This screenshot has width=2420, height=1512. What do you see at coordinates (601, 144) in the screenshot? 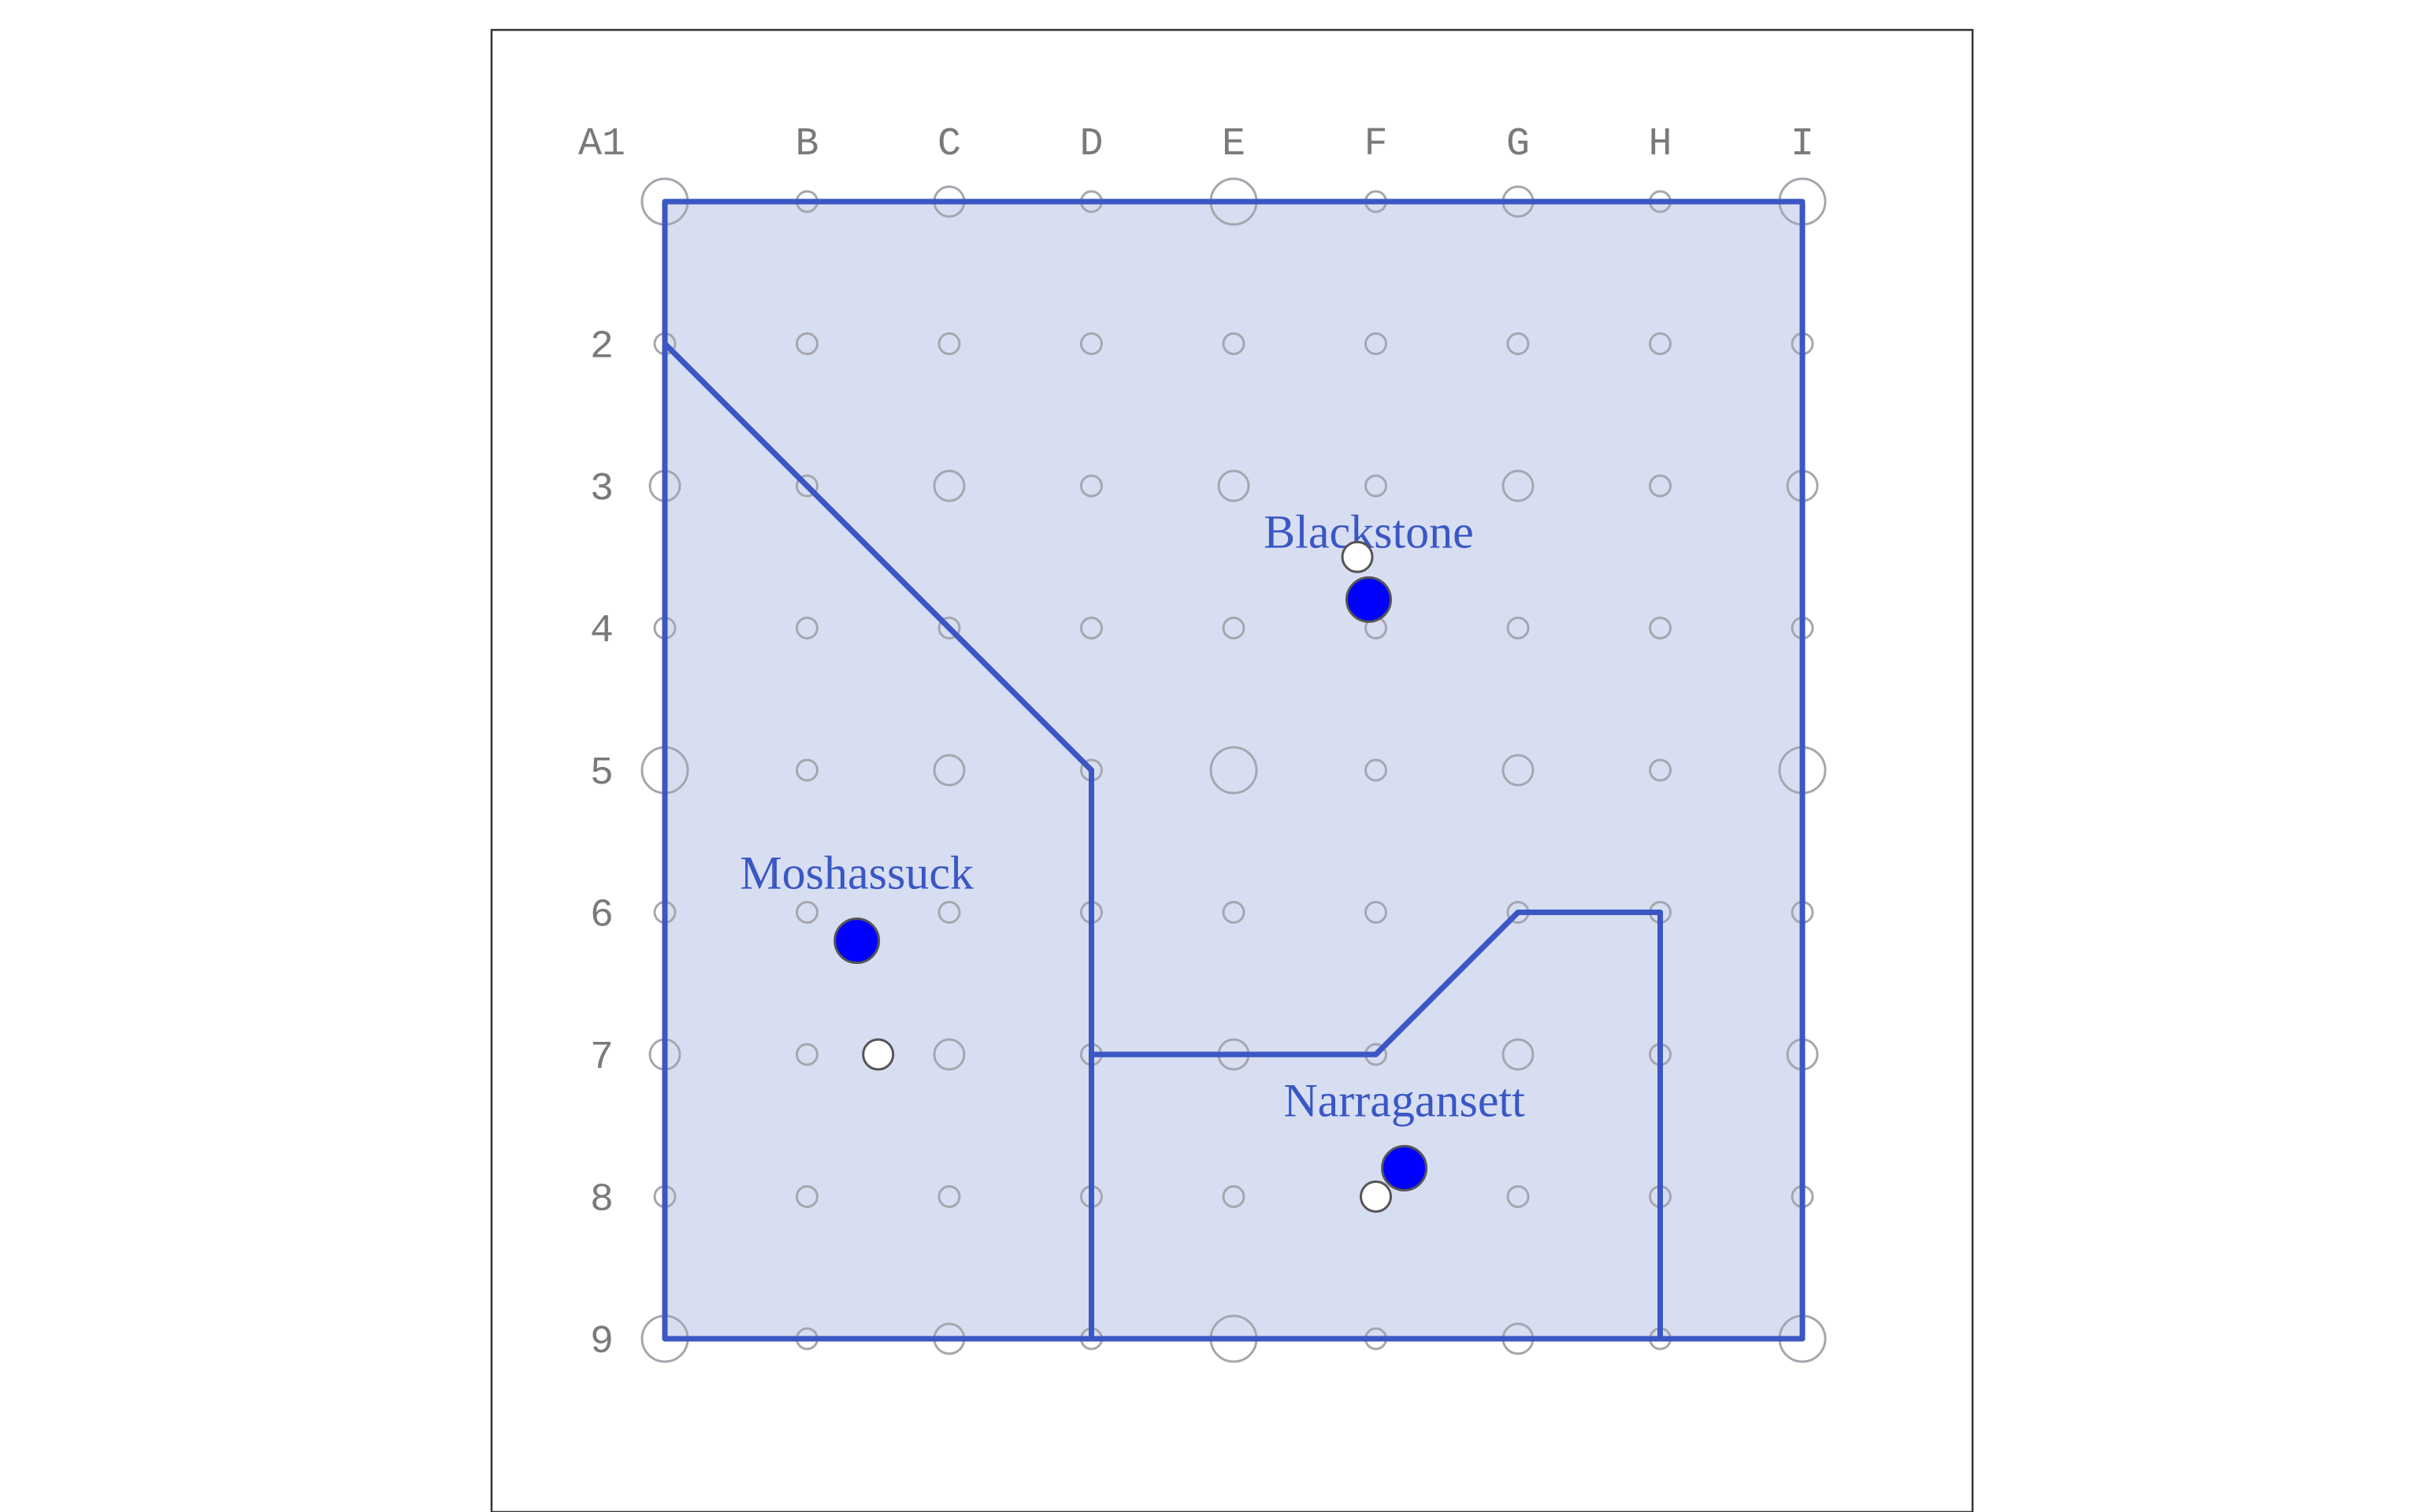
I see `column-label: A1` at bounding box center [601, 144].